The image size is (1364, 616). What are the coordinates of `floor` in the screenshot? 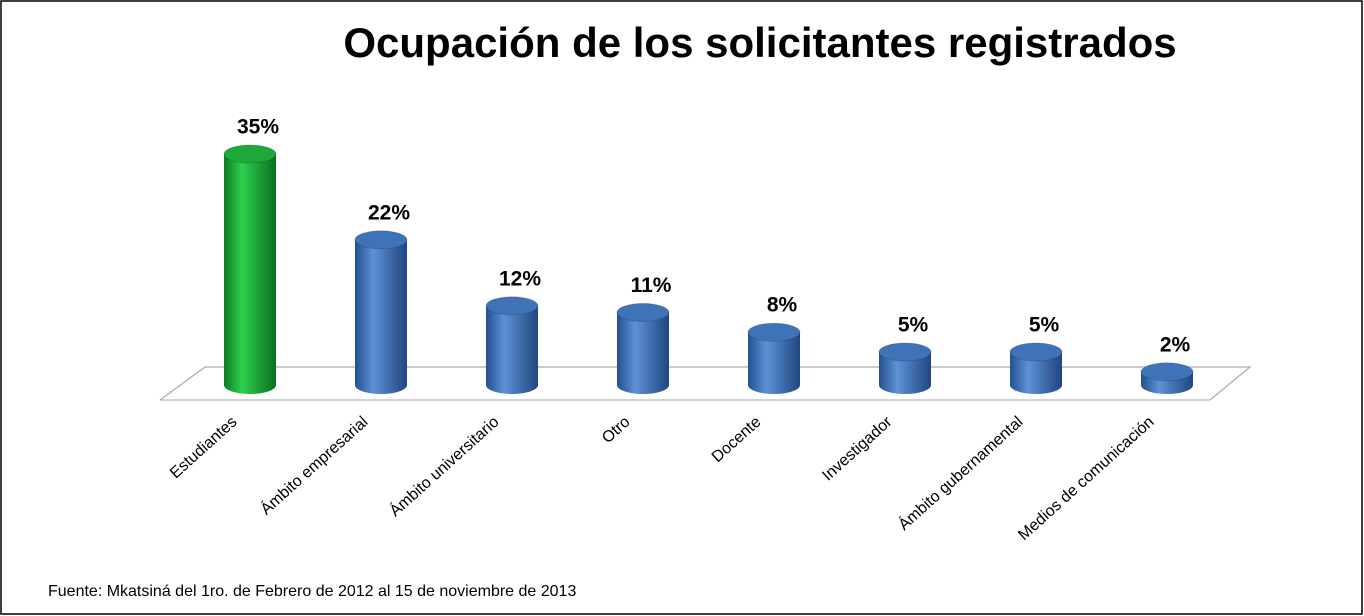 It's located at (705, 383).